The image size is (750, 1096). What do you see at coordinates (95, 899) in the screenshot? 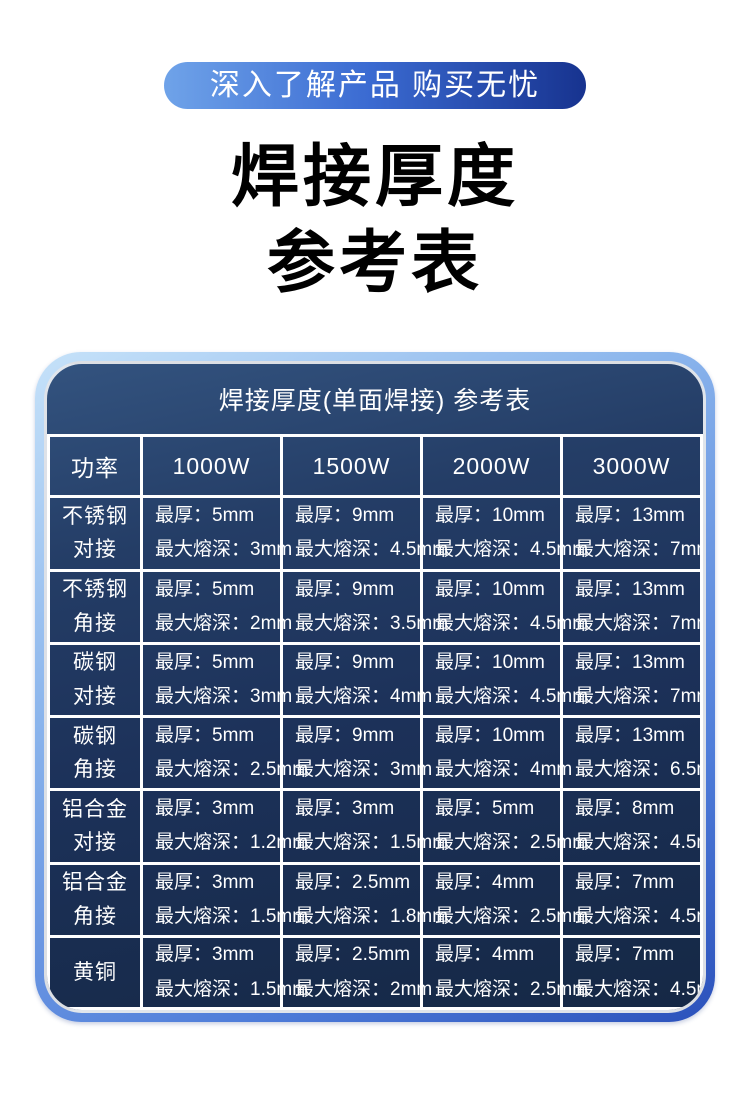
I see `material-label: 铝合金 角接` at bounding box center [95, 899].